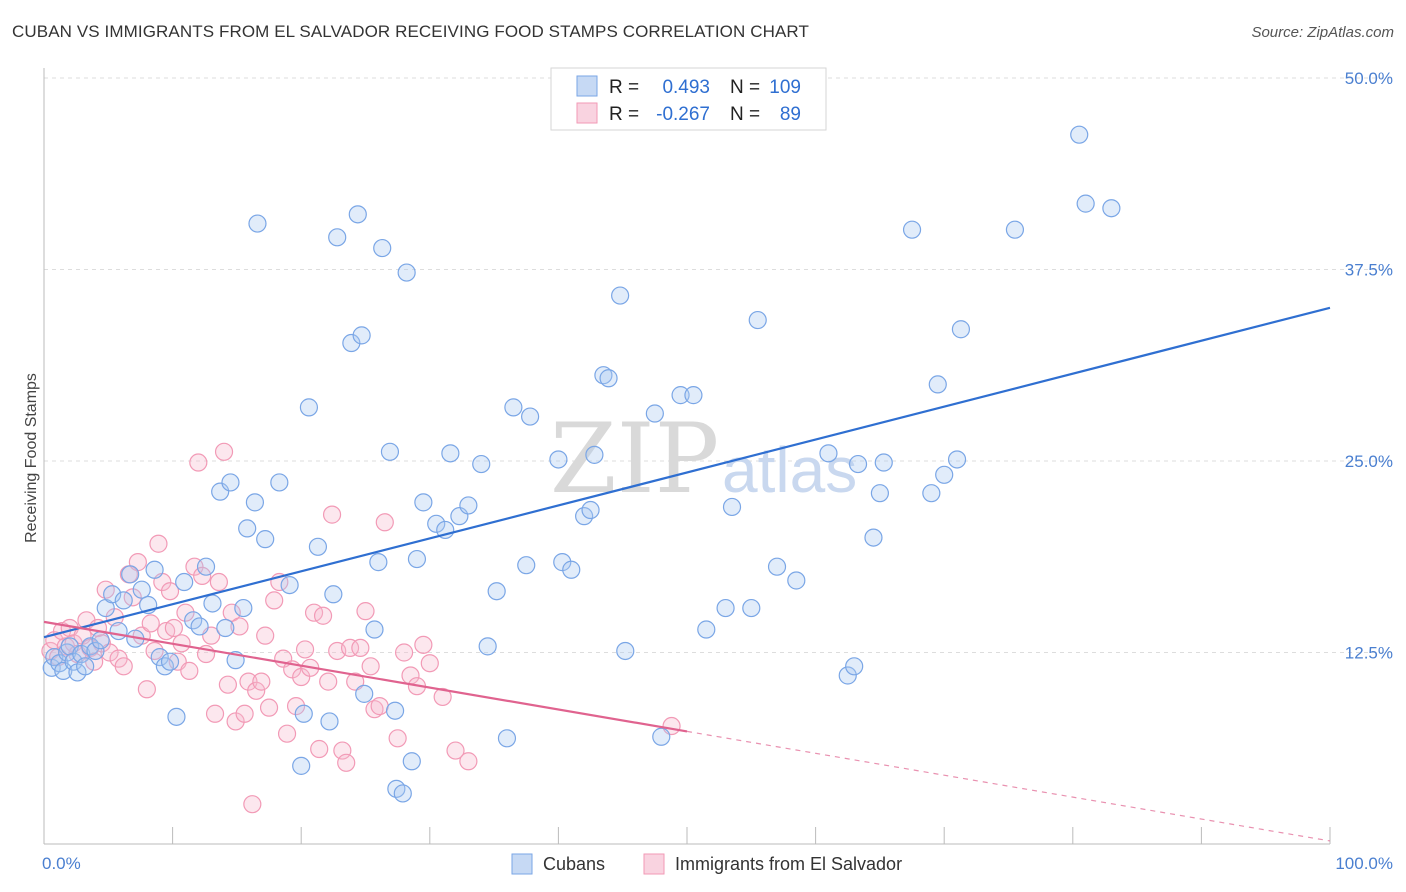 The width and height of the screenshot is (1406, 892). I want to click on x-tick-label-min: 0.0%, so click(61, 863).